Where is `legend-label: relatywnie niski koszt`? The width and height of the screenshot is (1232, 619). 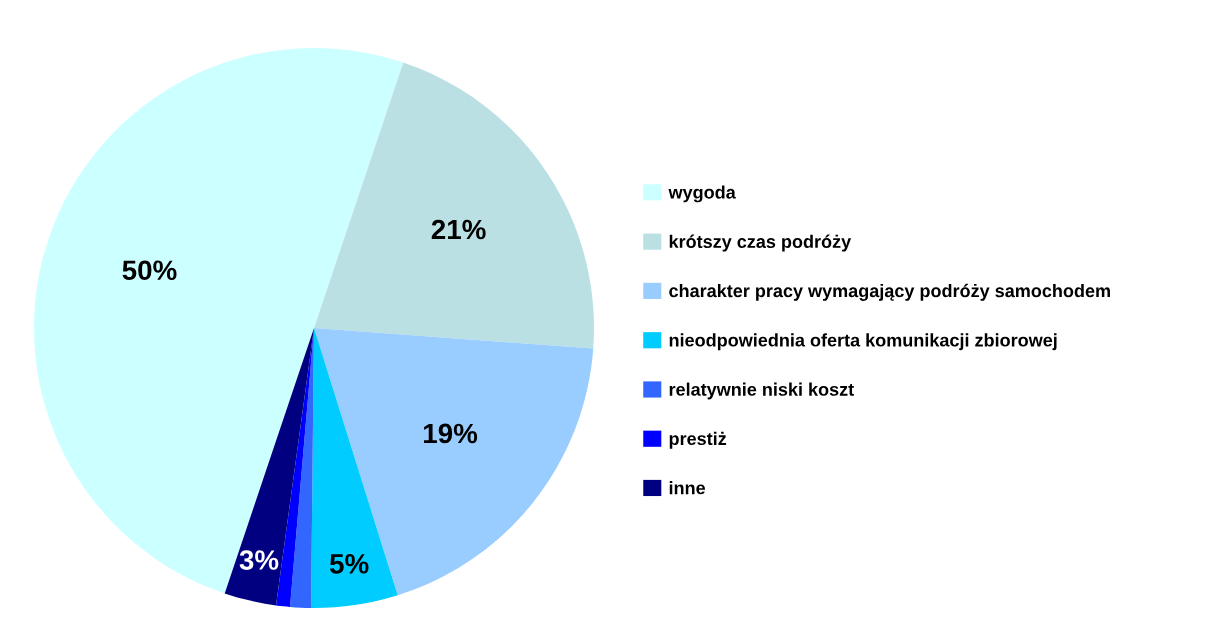 legend-label: relatywnie niski koszt is located at coordinates (761, 391).